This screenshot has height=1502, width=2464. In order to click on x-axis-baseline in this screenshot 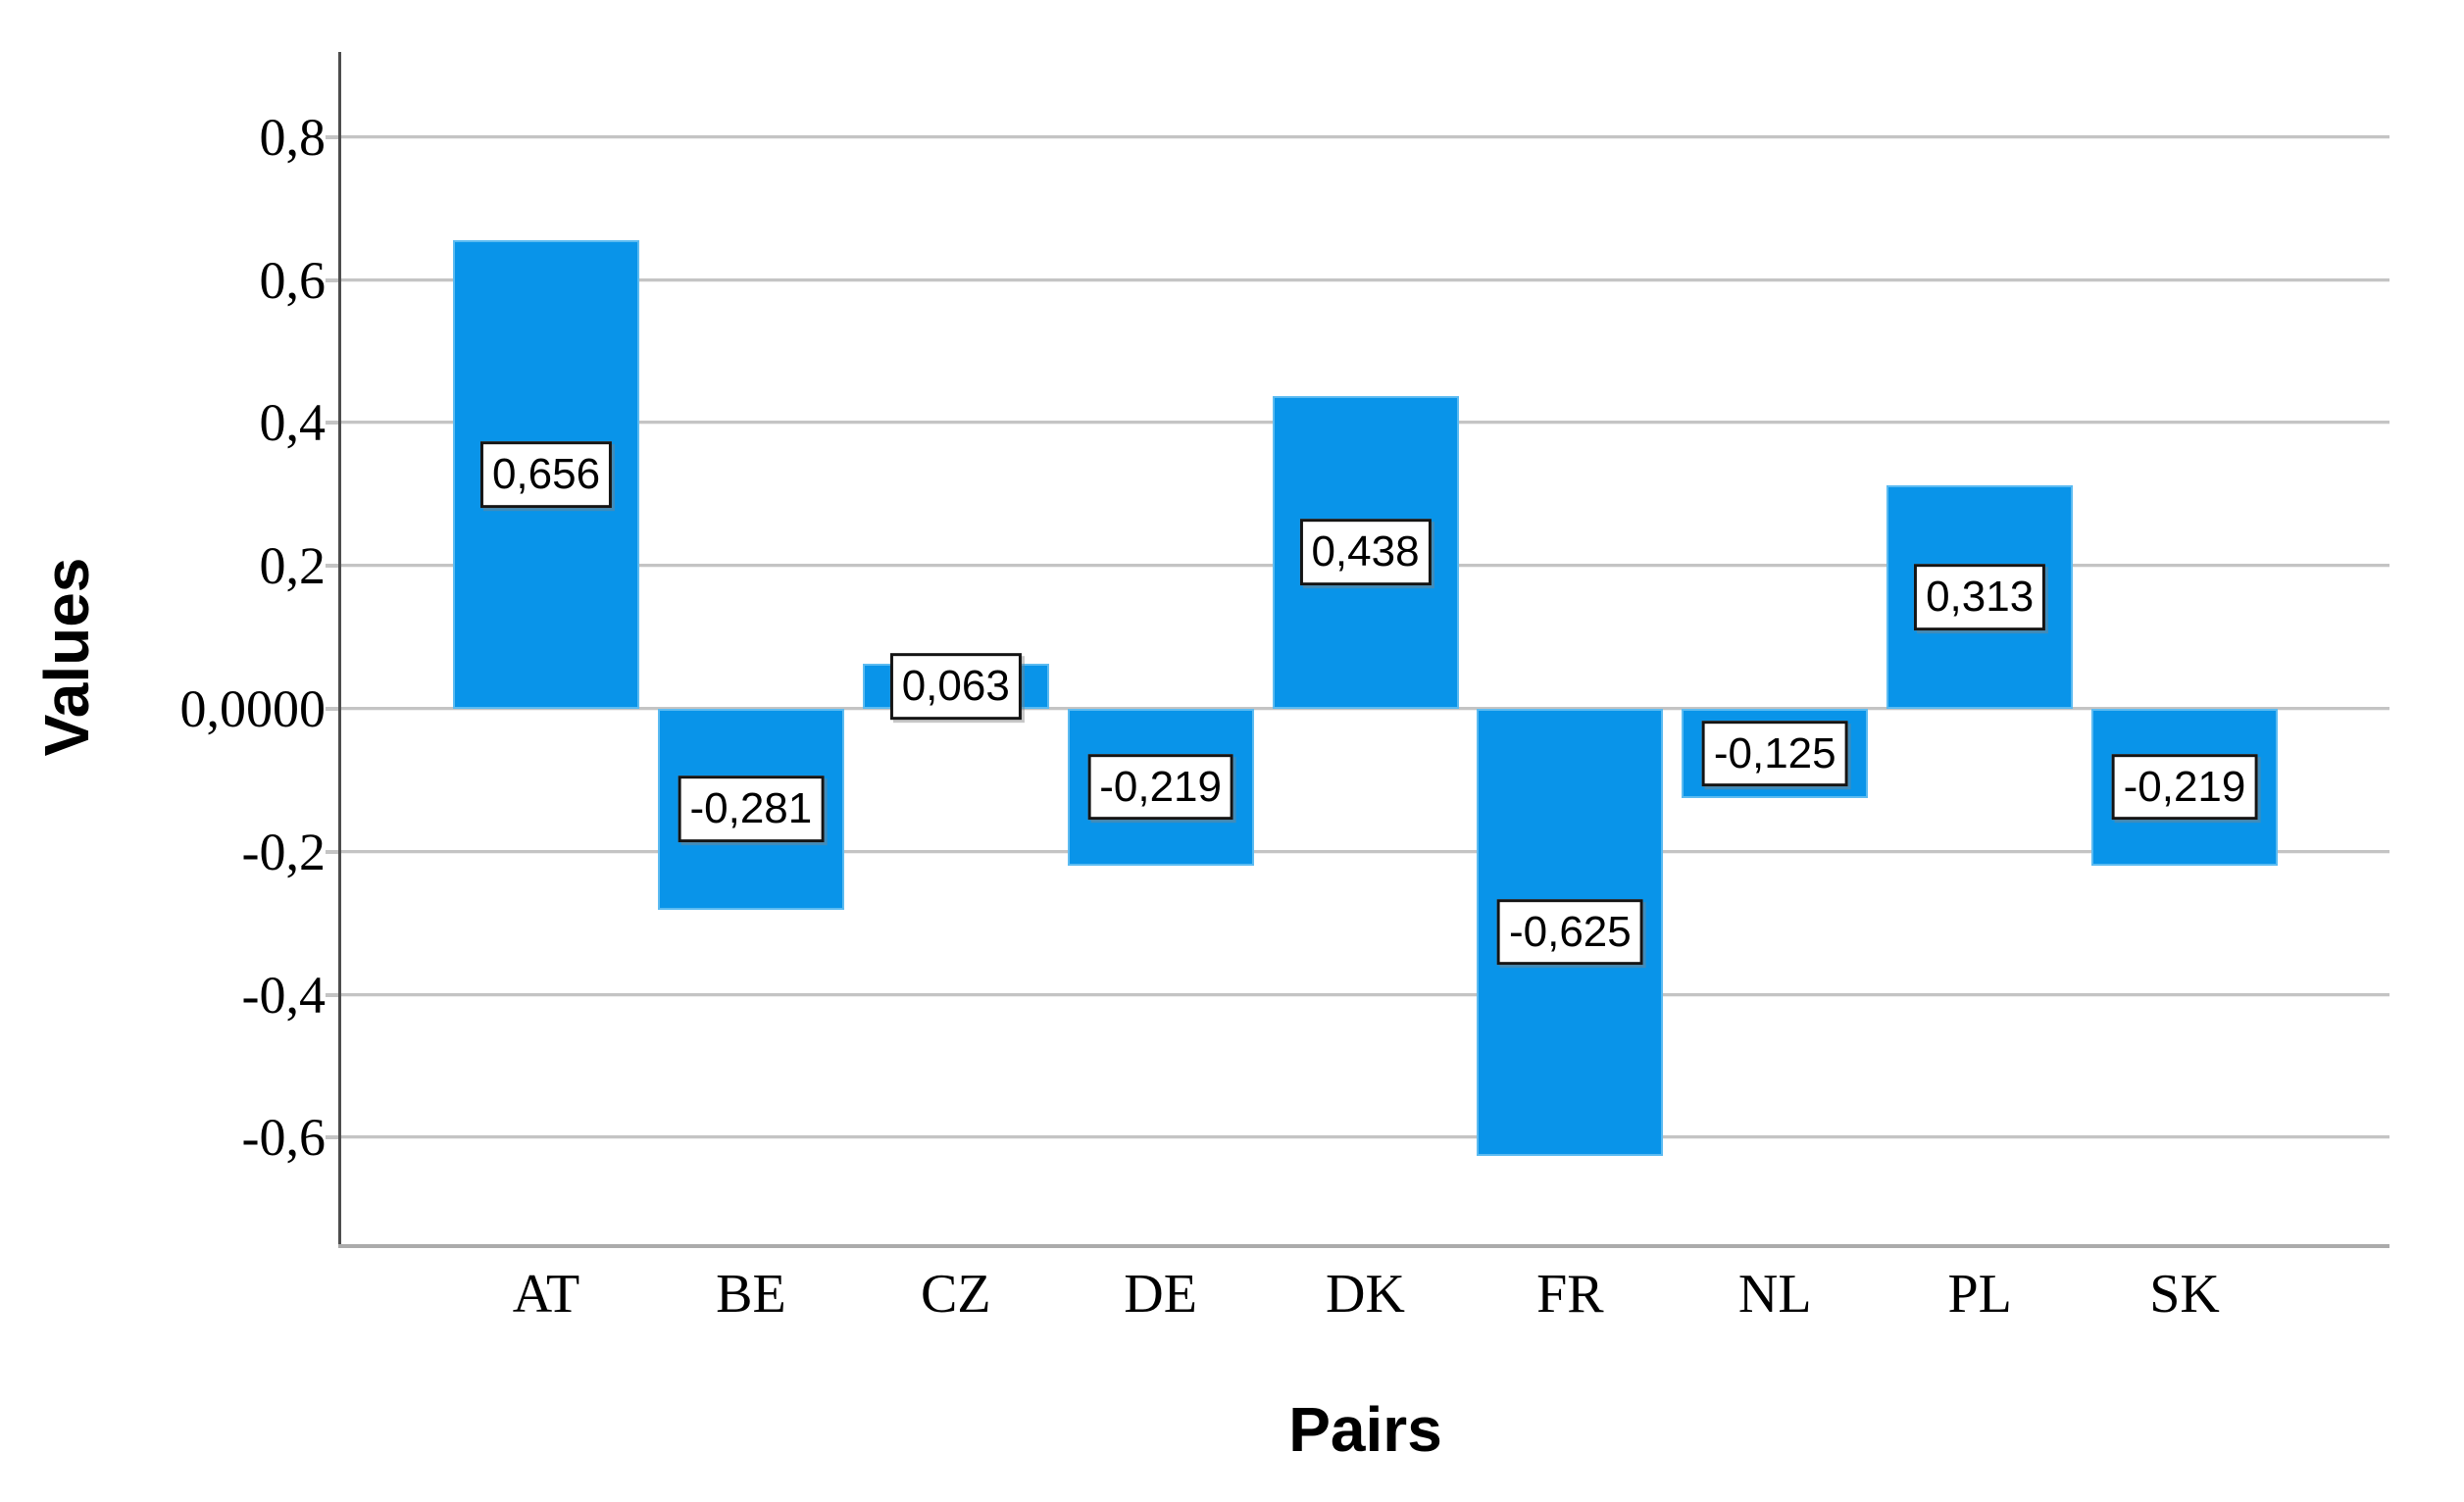, I will do `click(1363, 1246)`.